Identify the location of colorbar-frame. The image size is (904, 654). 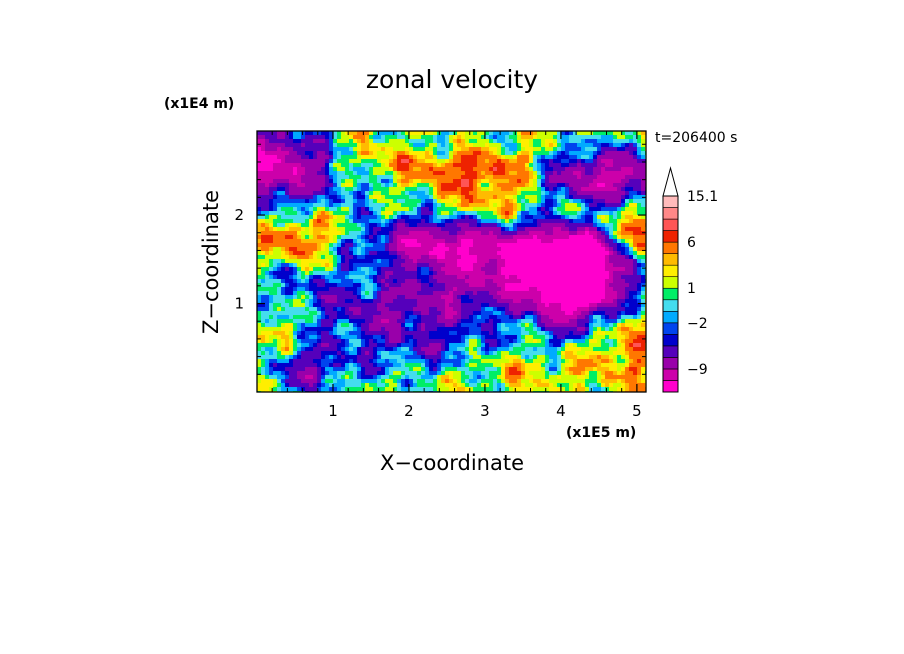
(670, 294).